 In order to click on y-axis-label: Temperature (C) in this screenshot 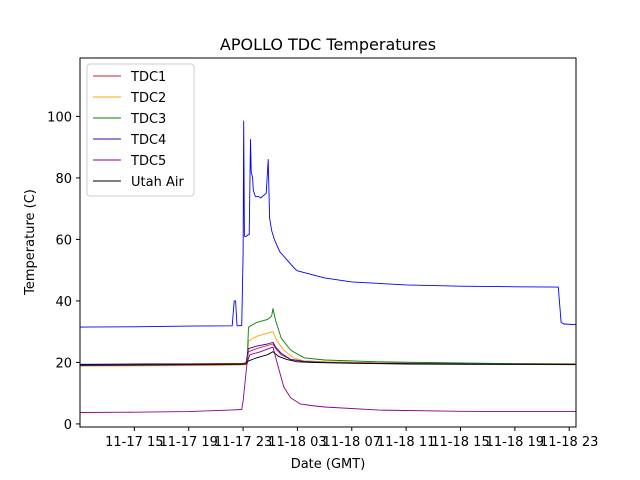, I will do `click(30, 242)`.